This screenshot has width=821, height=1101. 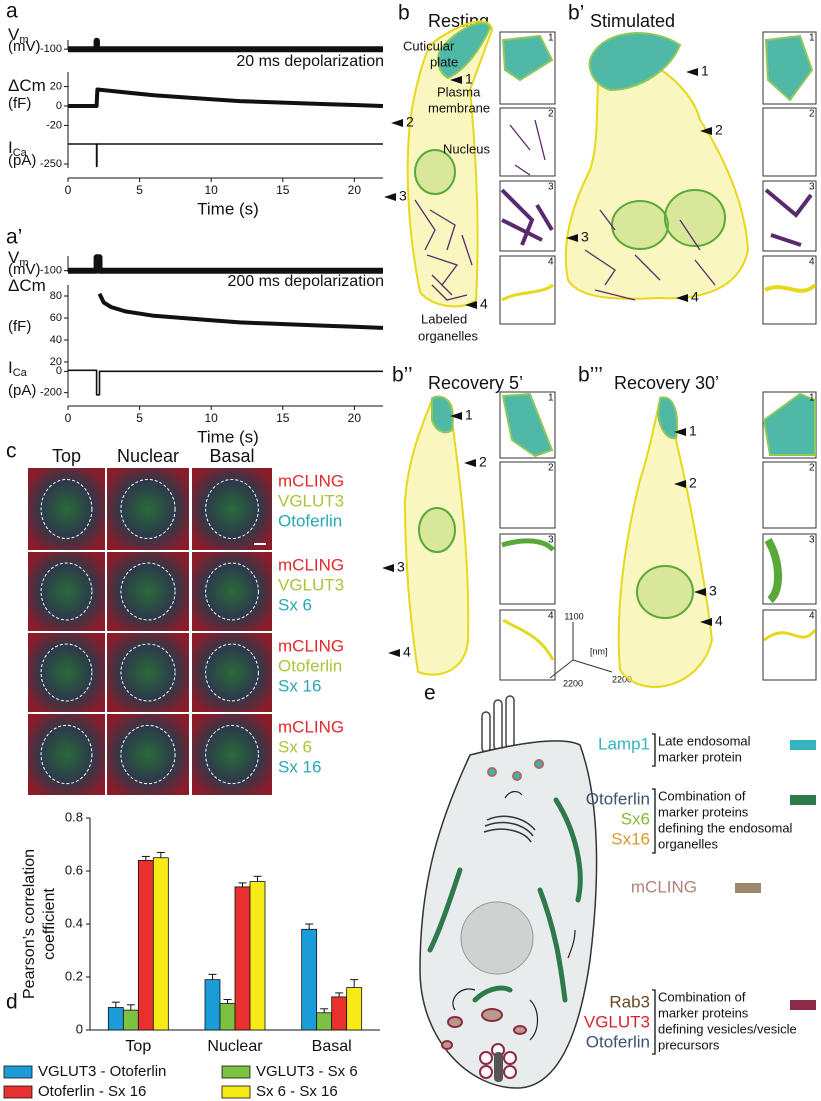 What do you see at coordinates (51, 271) in the screenshot?
I see `y-tick-label: -100` at bounding box center [51, 271].